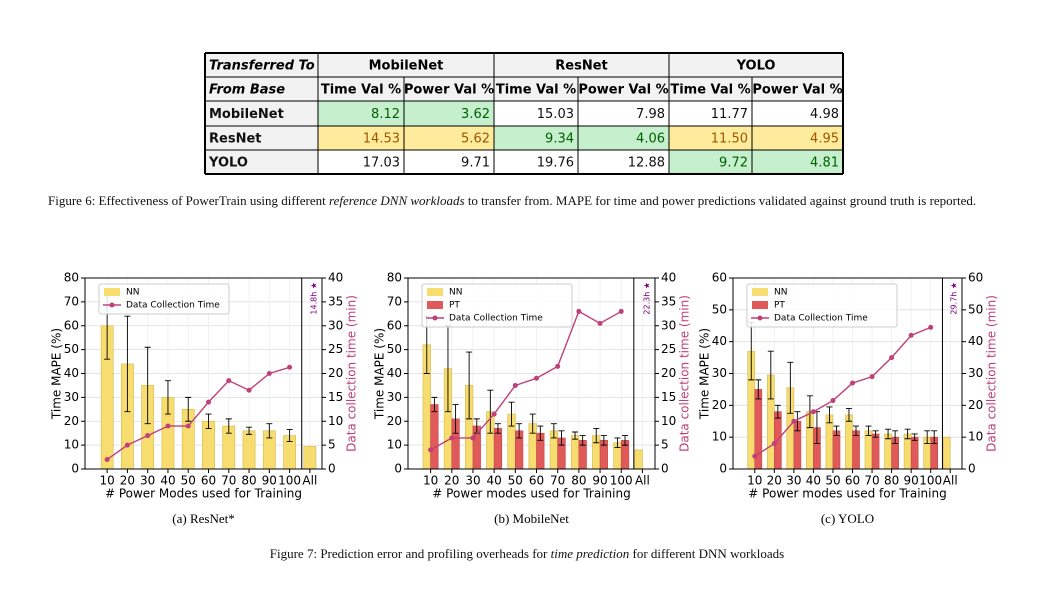 This screenshot has height=593, width=1054. What do you see at coordinates (992, 373) in the screenshot?
I see `y2-axis-label: Data collection time (min)` at bounding box center [992, 373].